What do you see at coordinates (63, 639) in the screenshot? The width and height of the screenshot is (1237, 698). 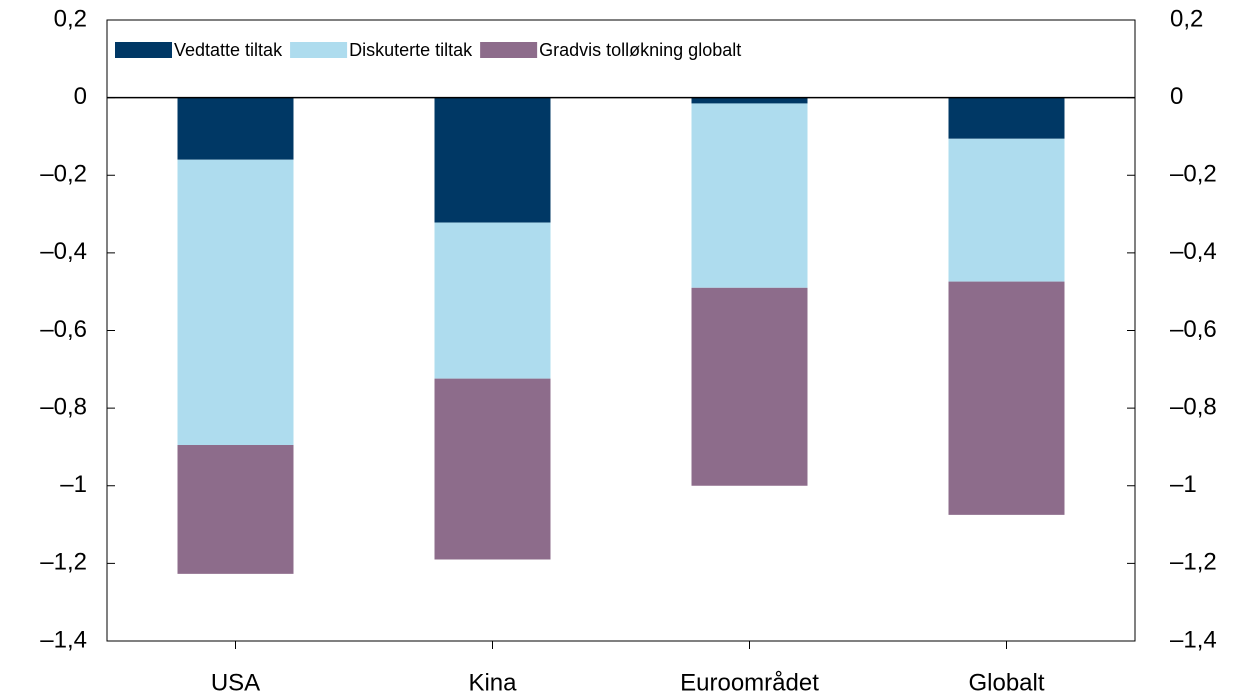 I see `y-tick-label: –1,4` at bounding box center [63, 639].